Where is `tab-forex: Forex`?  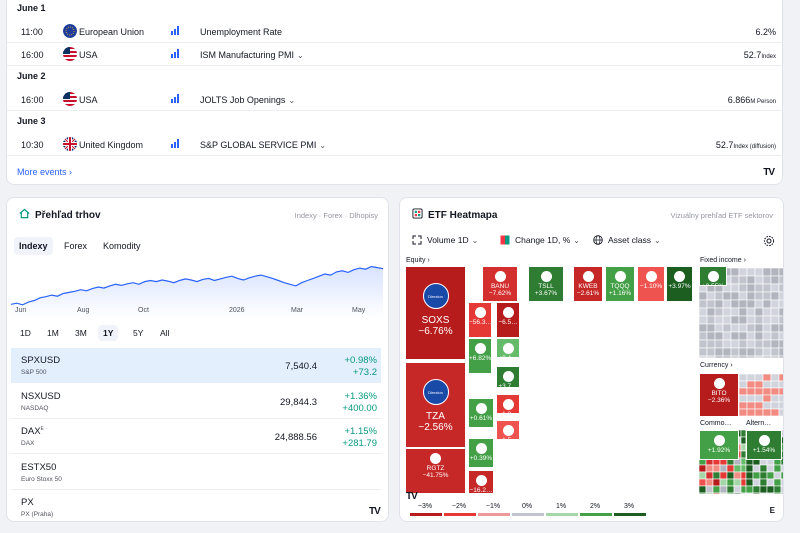 tab-forex: Forex is located at coordinates (76, 246).